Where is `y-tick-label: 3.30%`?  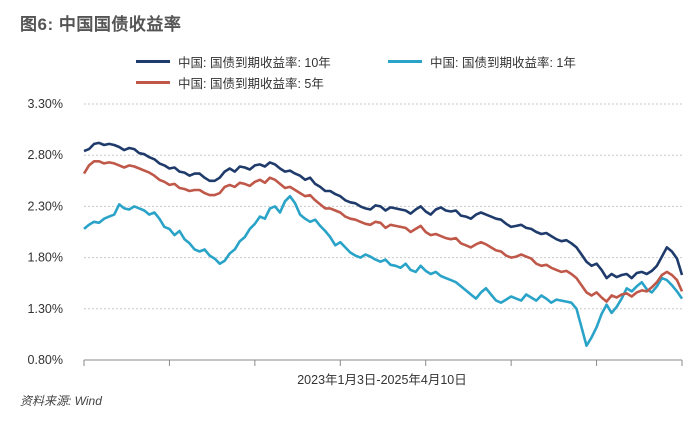 y-tick-label: 3.30% is located at coordinates (45, 104).